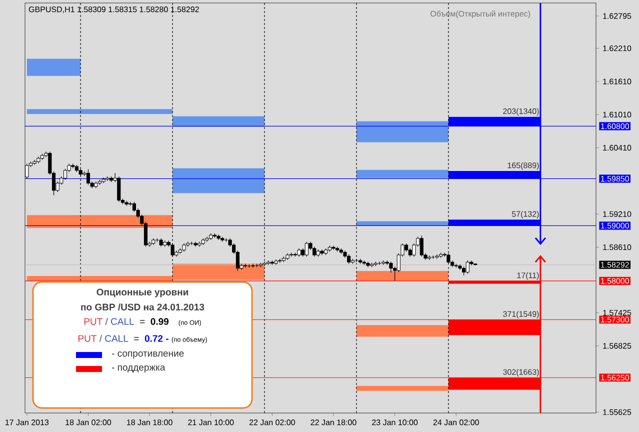  I want to click on band-label: 57(132), so click(525, 214).